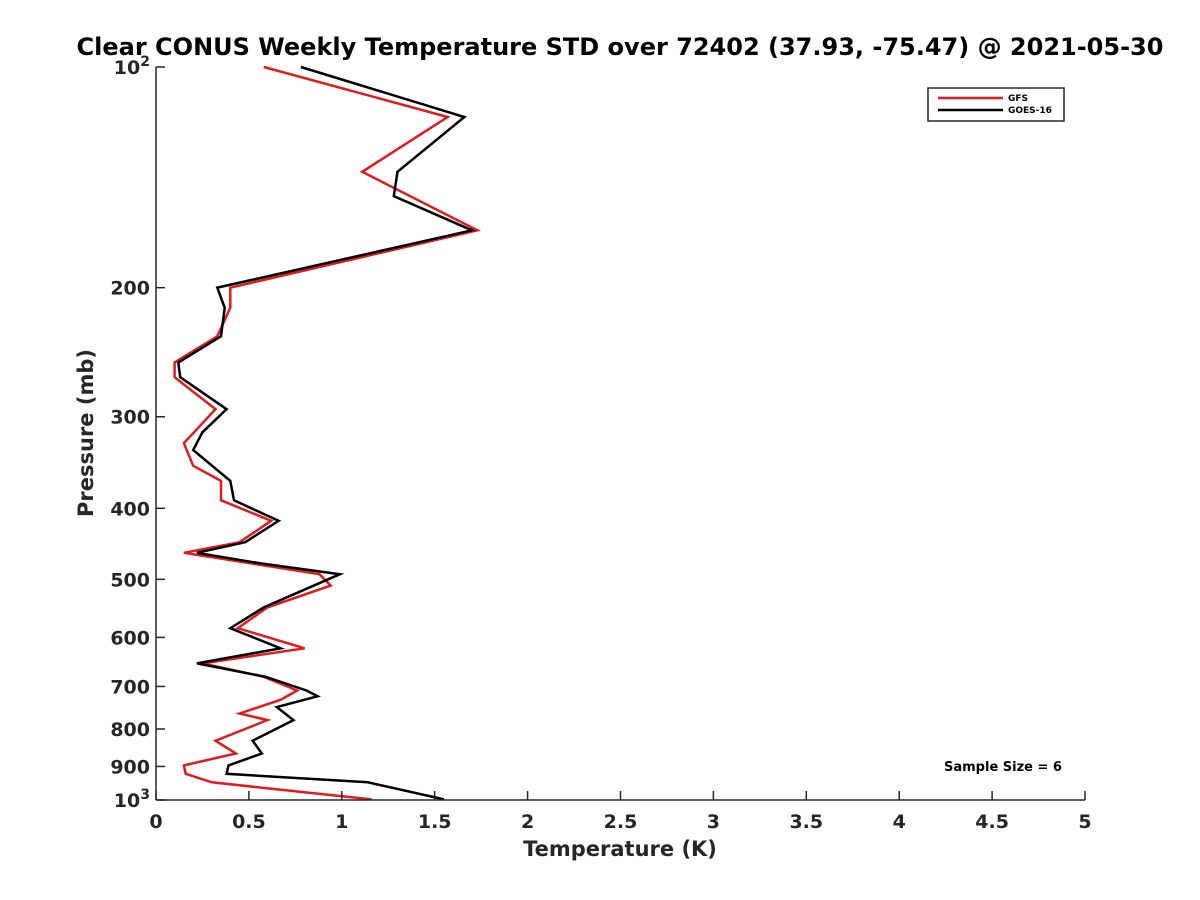 This screenshot has width=1200, height=900. Describe the element at coordinates (806, 822) in the screenshot. I see `x-tick-label: 3.5` at that location.